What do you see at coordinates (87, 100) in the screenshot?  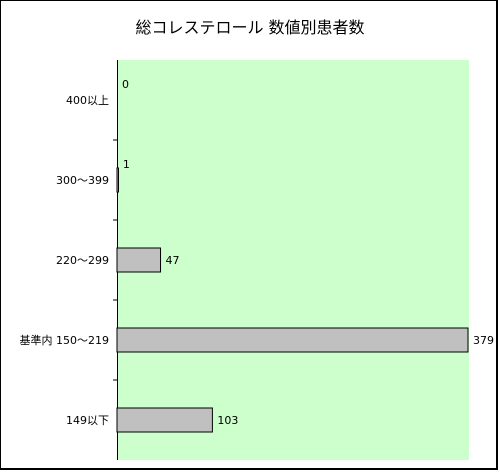 I see `category-label: 400以上` at bounding box center [87, 100].